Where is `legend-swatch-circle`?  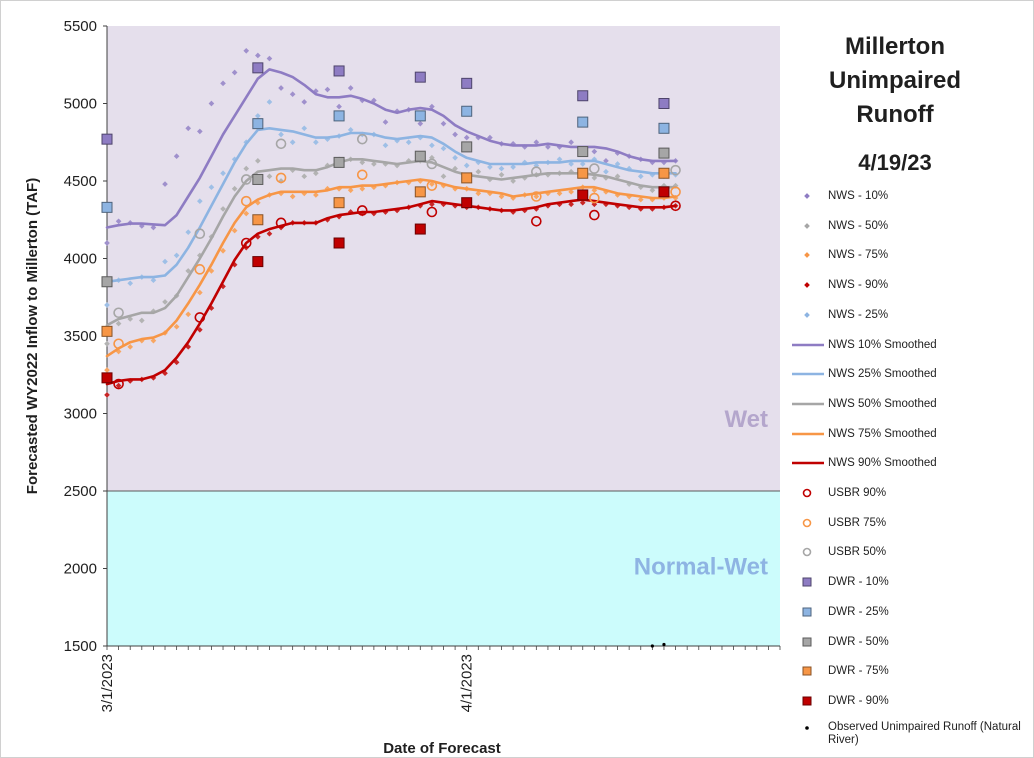
legend-swatch-circle is located at coordinates (807, 552).